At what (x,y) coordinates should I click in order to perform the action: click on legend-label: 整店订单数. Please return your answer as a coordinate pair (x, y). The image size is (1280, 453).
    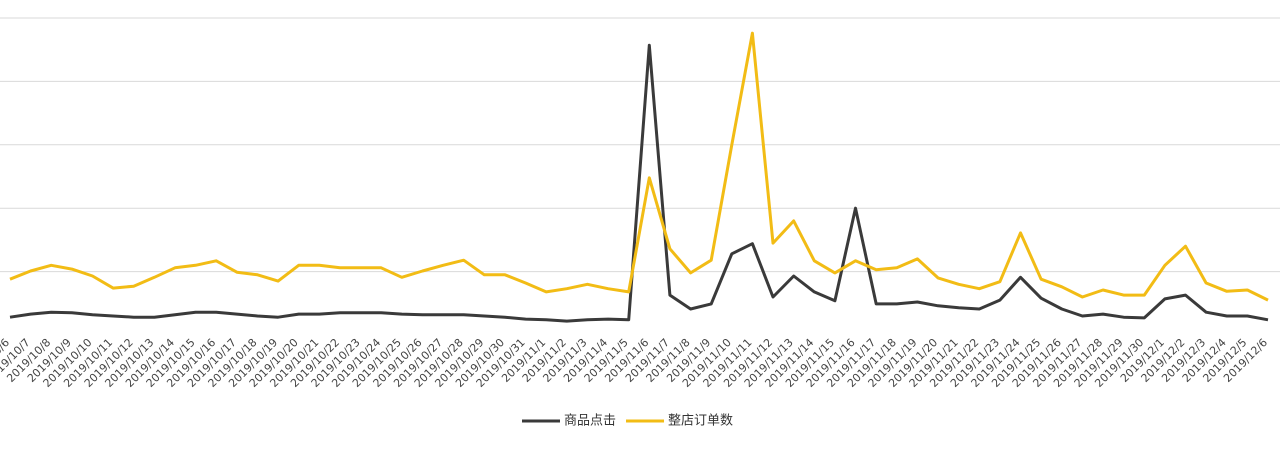
    Looking at the image, I should click on (700, 421).